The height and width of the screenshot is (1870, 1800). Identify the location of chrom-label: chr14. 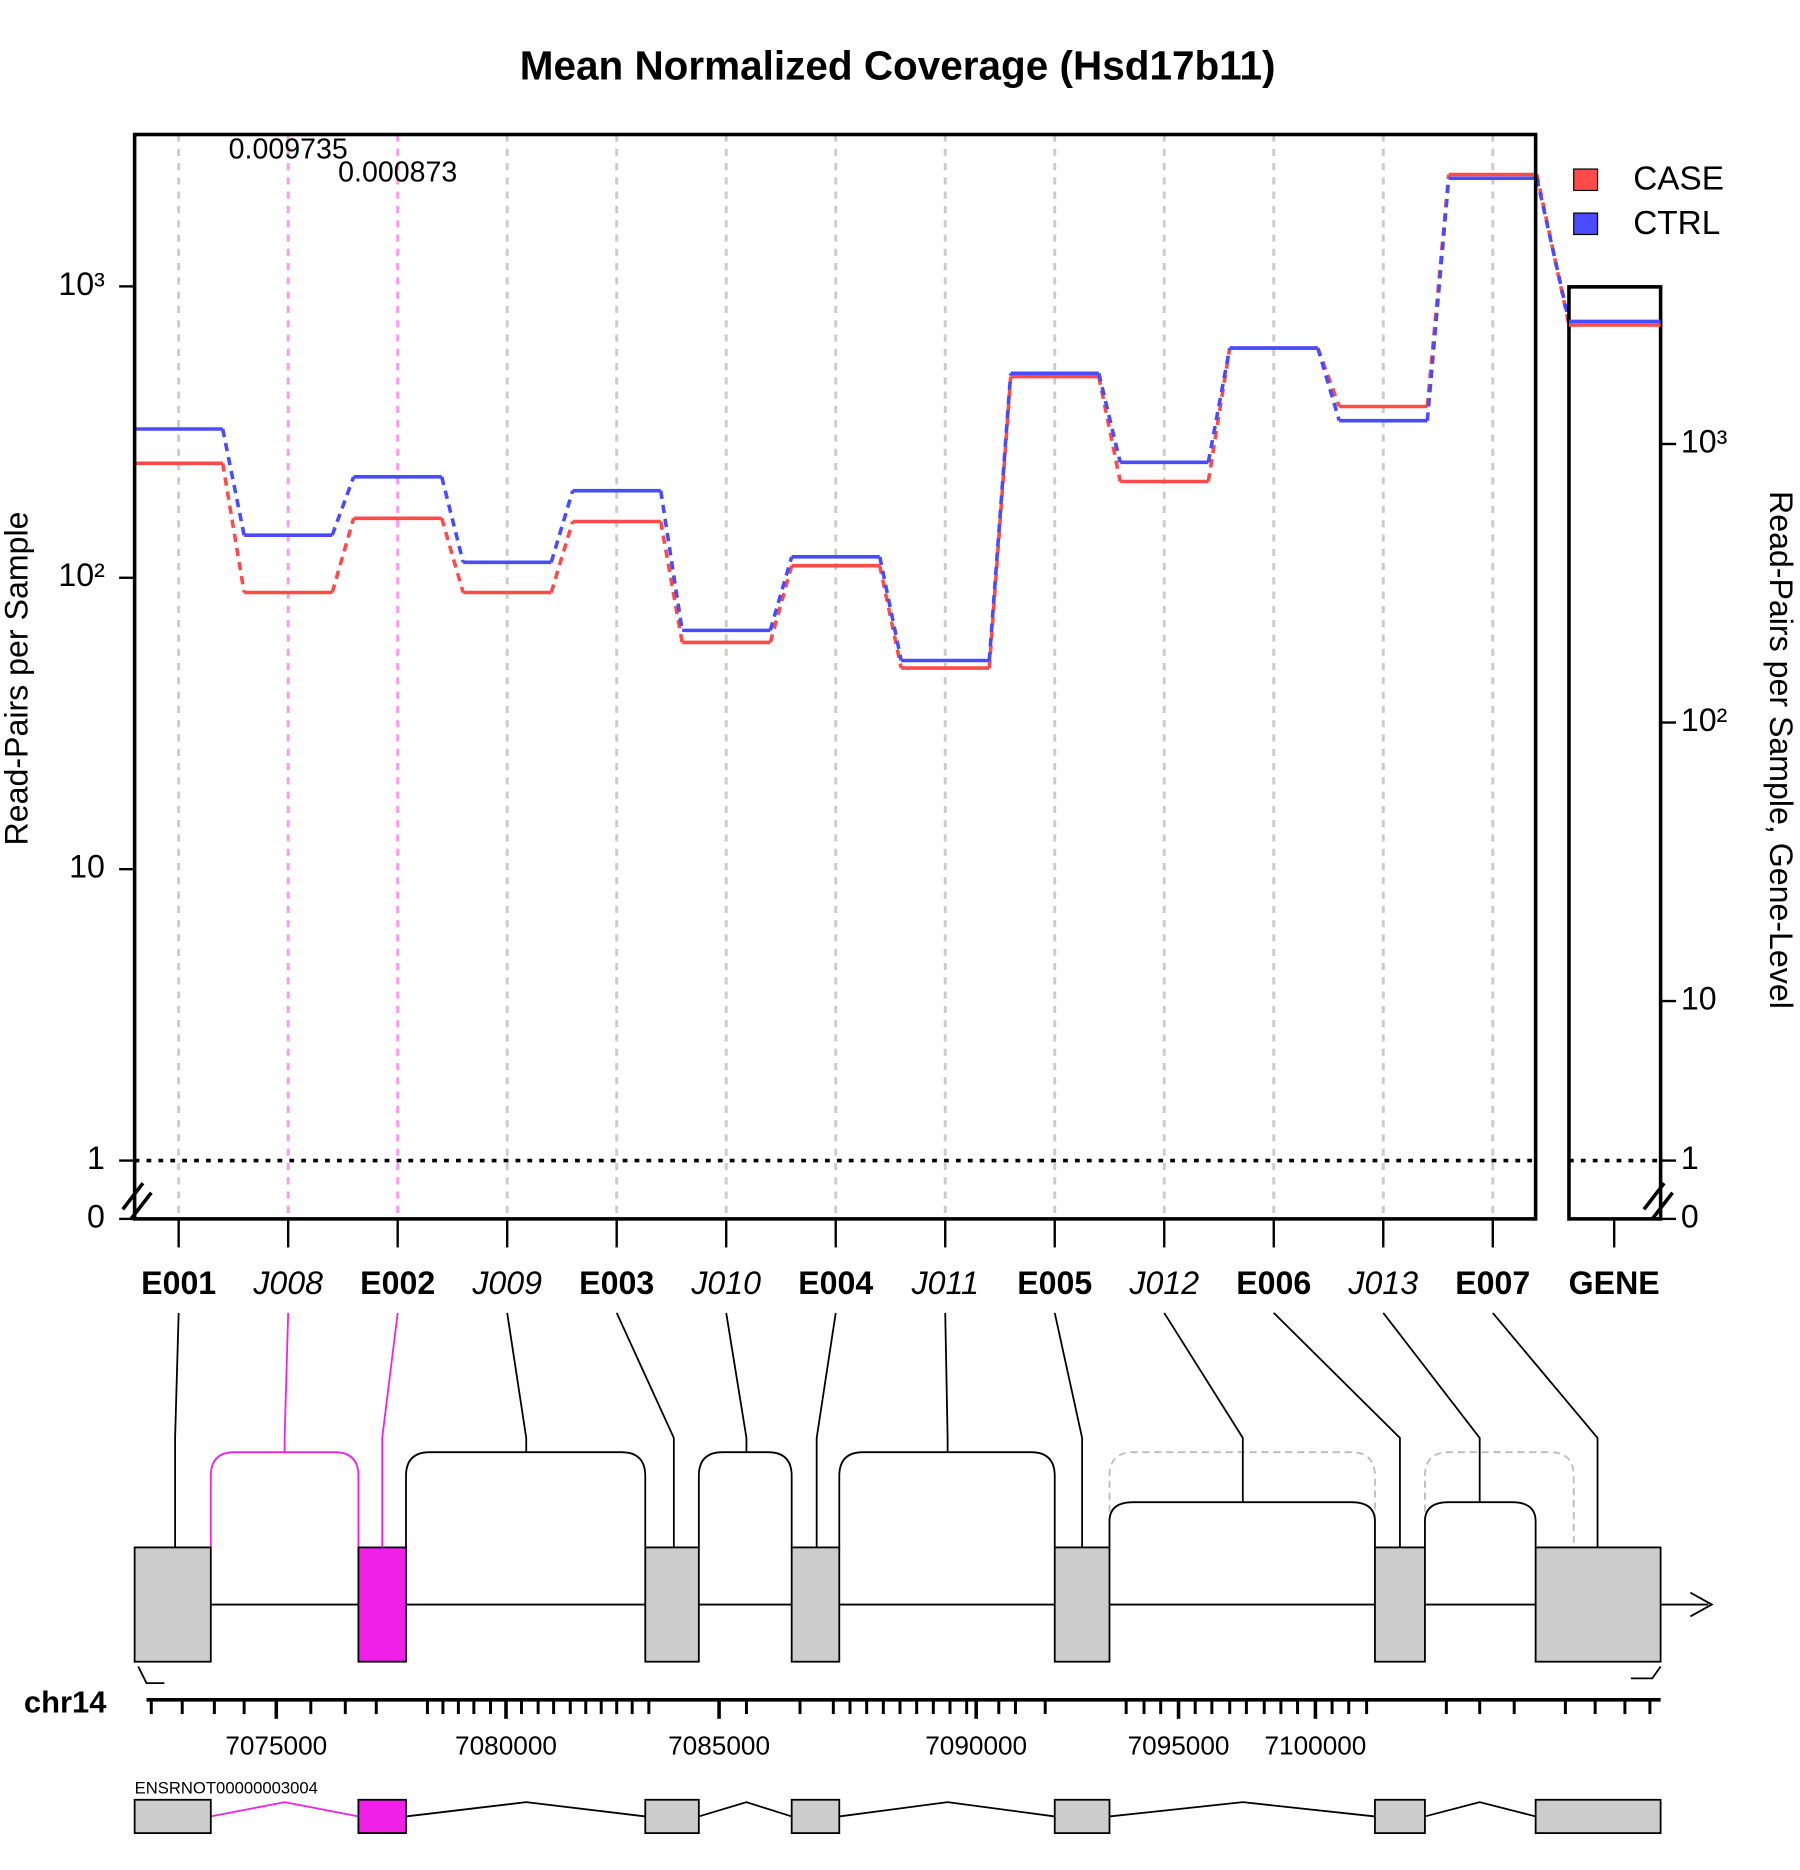
(65, 1702).